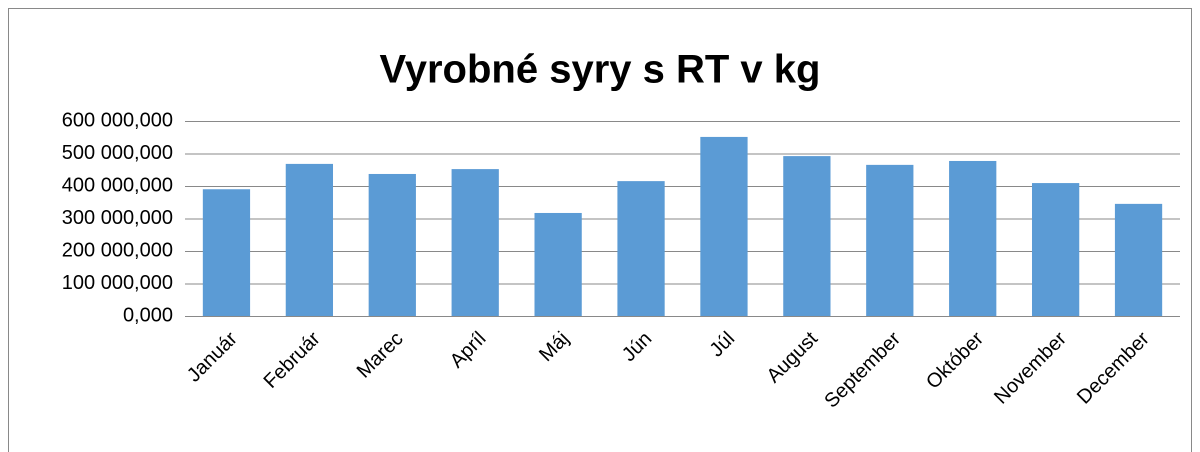  What do you see at coordinates (117, 218) in the screenshot?
I see `y-tick-label: 300 000,000` at bounding box center [117, 218].